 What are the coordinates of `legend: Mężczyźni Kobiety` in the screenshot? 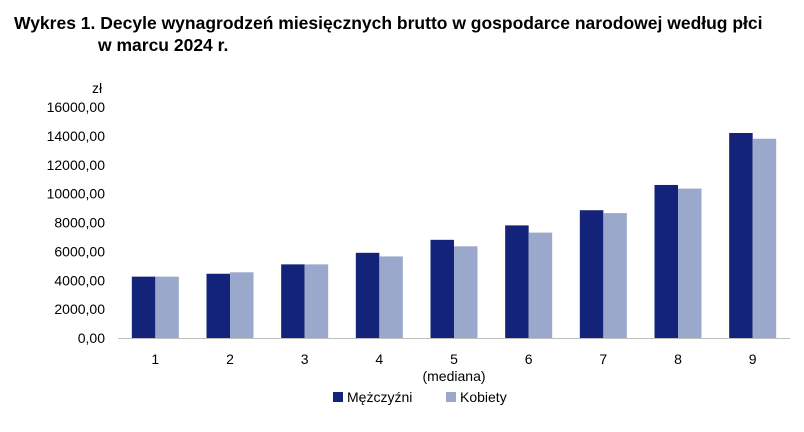 It's located at (420, 397).